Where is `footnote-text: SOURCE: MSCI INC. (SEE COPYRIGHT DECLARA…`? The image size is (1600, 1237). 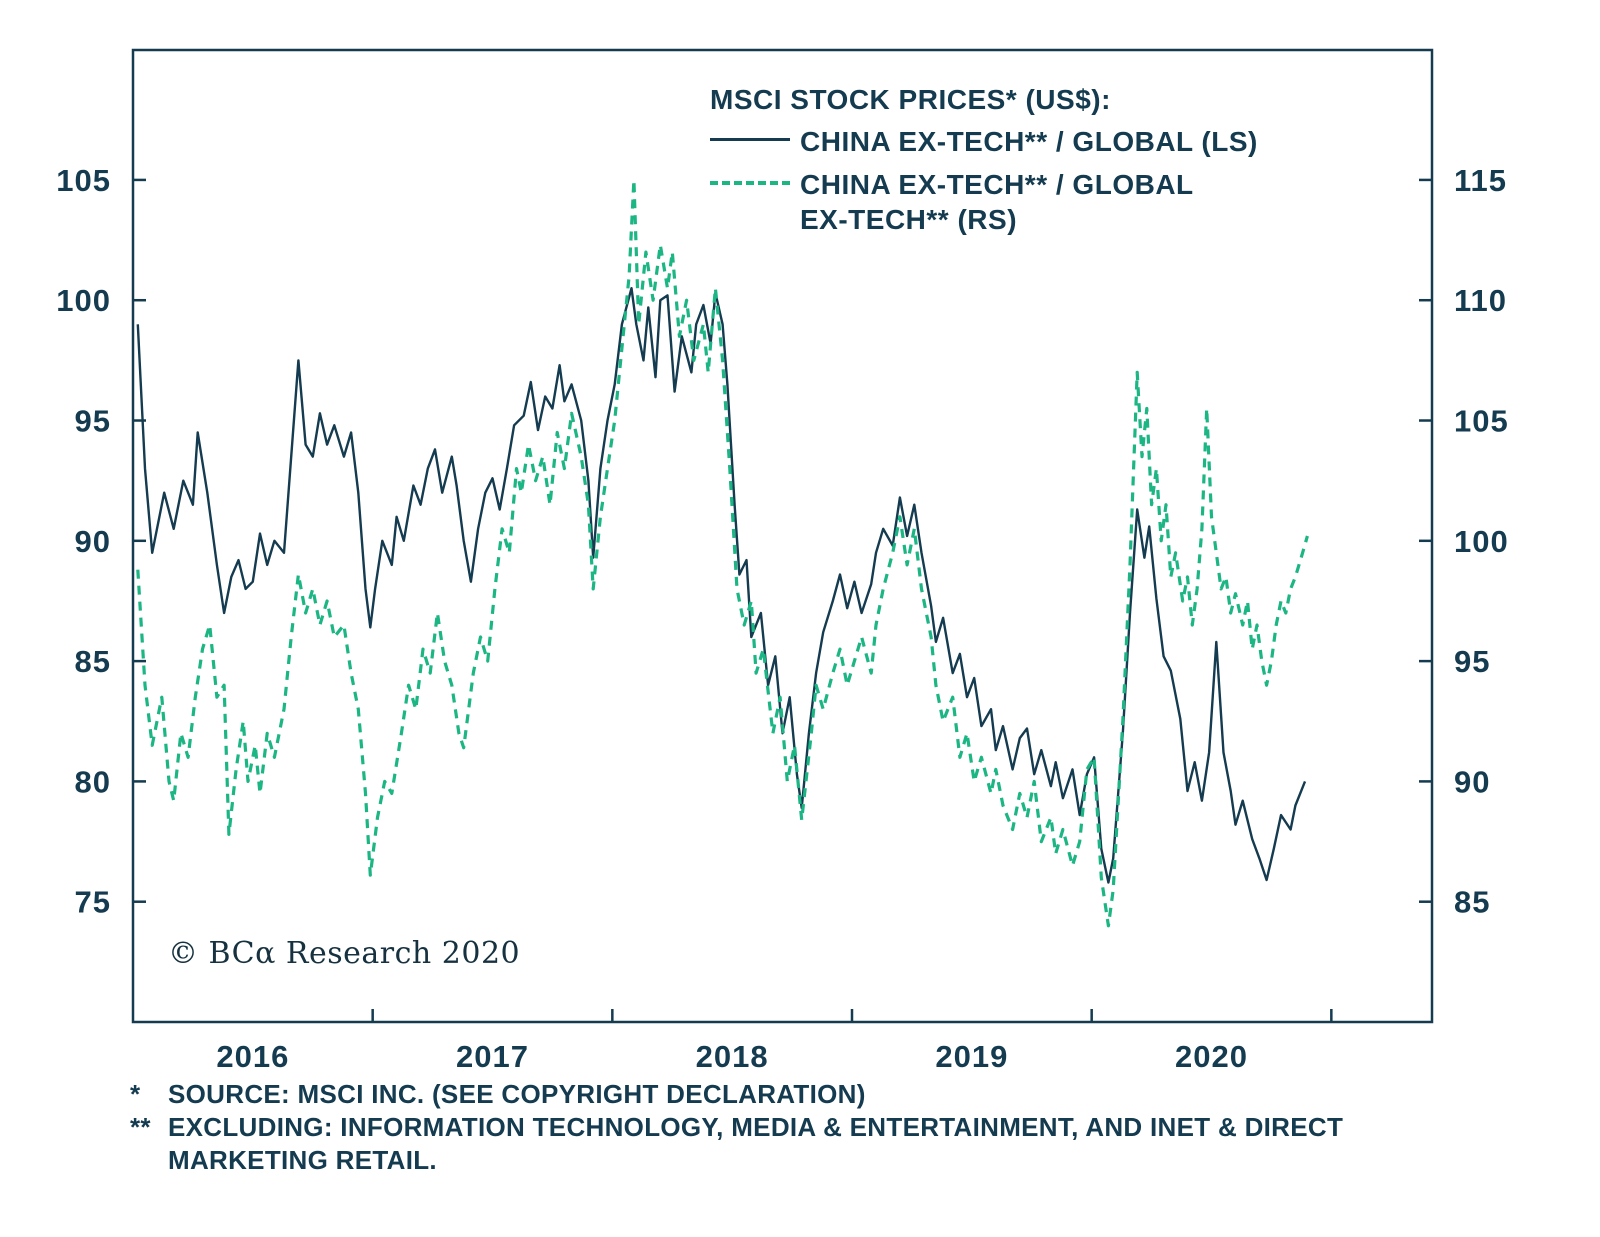 footnote-text: SOURCE: MSCI INC. (SEE COPYRIGHT DECLARA… is located at coordinates (517, 1094).